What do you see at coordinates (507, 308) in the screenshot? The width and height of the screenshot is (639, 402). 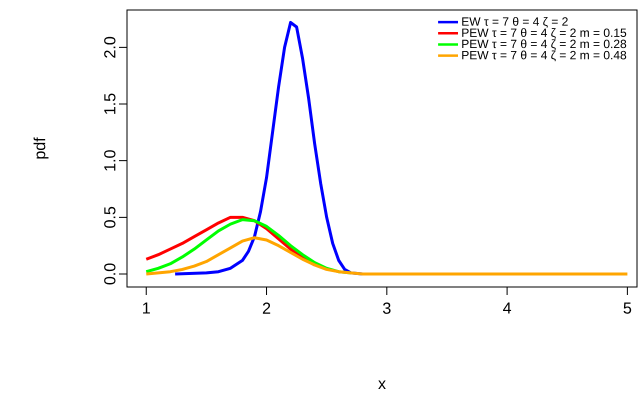 I see `x-tick-label: 4` at bounding box center [507, 308].